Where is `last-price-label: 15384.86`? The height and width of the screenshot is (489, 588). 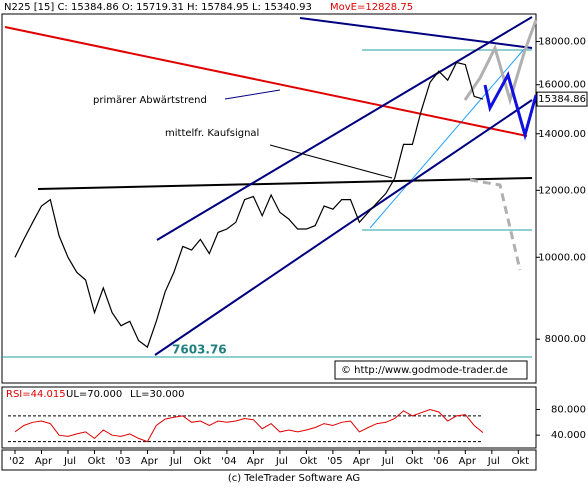 last-price-label: 15384.86 is located at coordinates (562, 99).